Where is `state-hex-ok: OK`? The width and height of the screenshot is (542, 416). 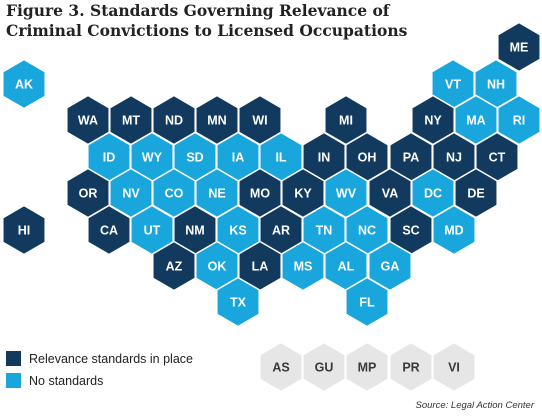 state-hex-ok: OK is located at coordinates (217, 266).